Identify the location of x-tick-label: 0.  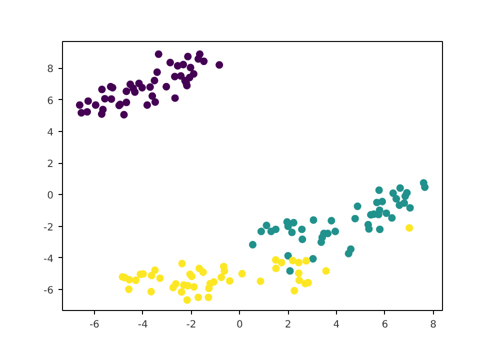
(239, 325).